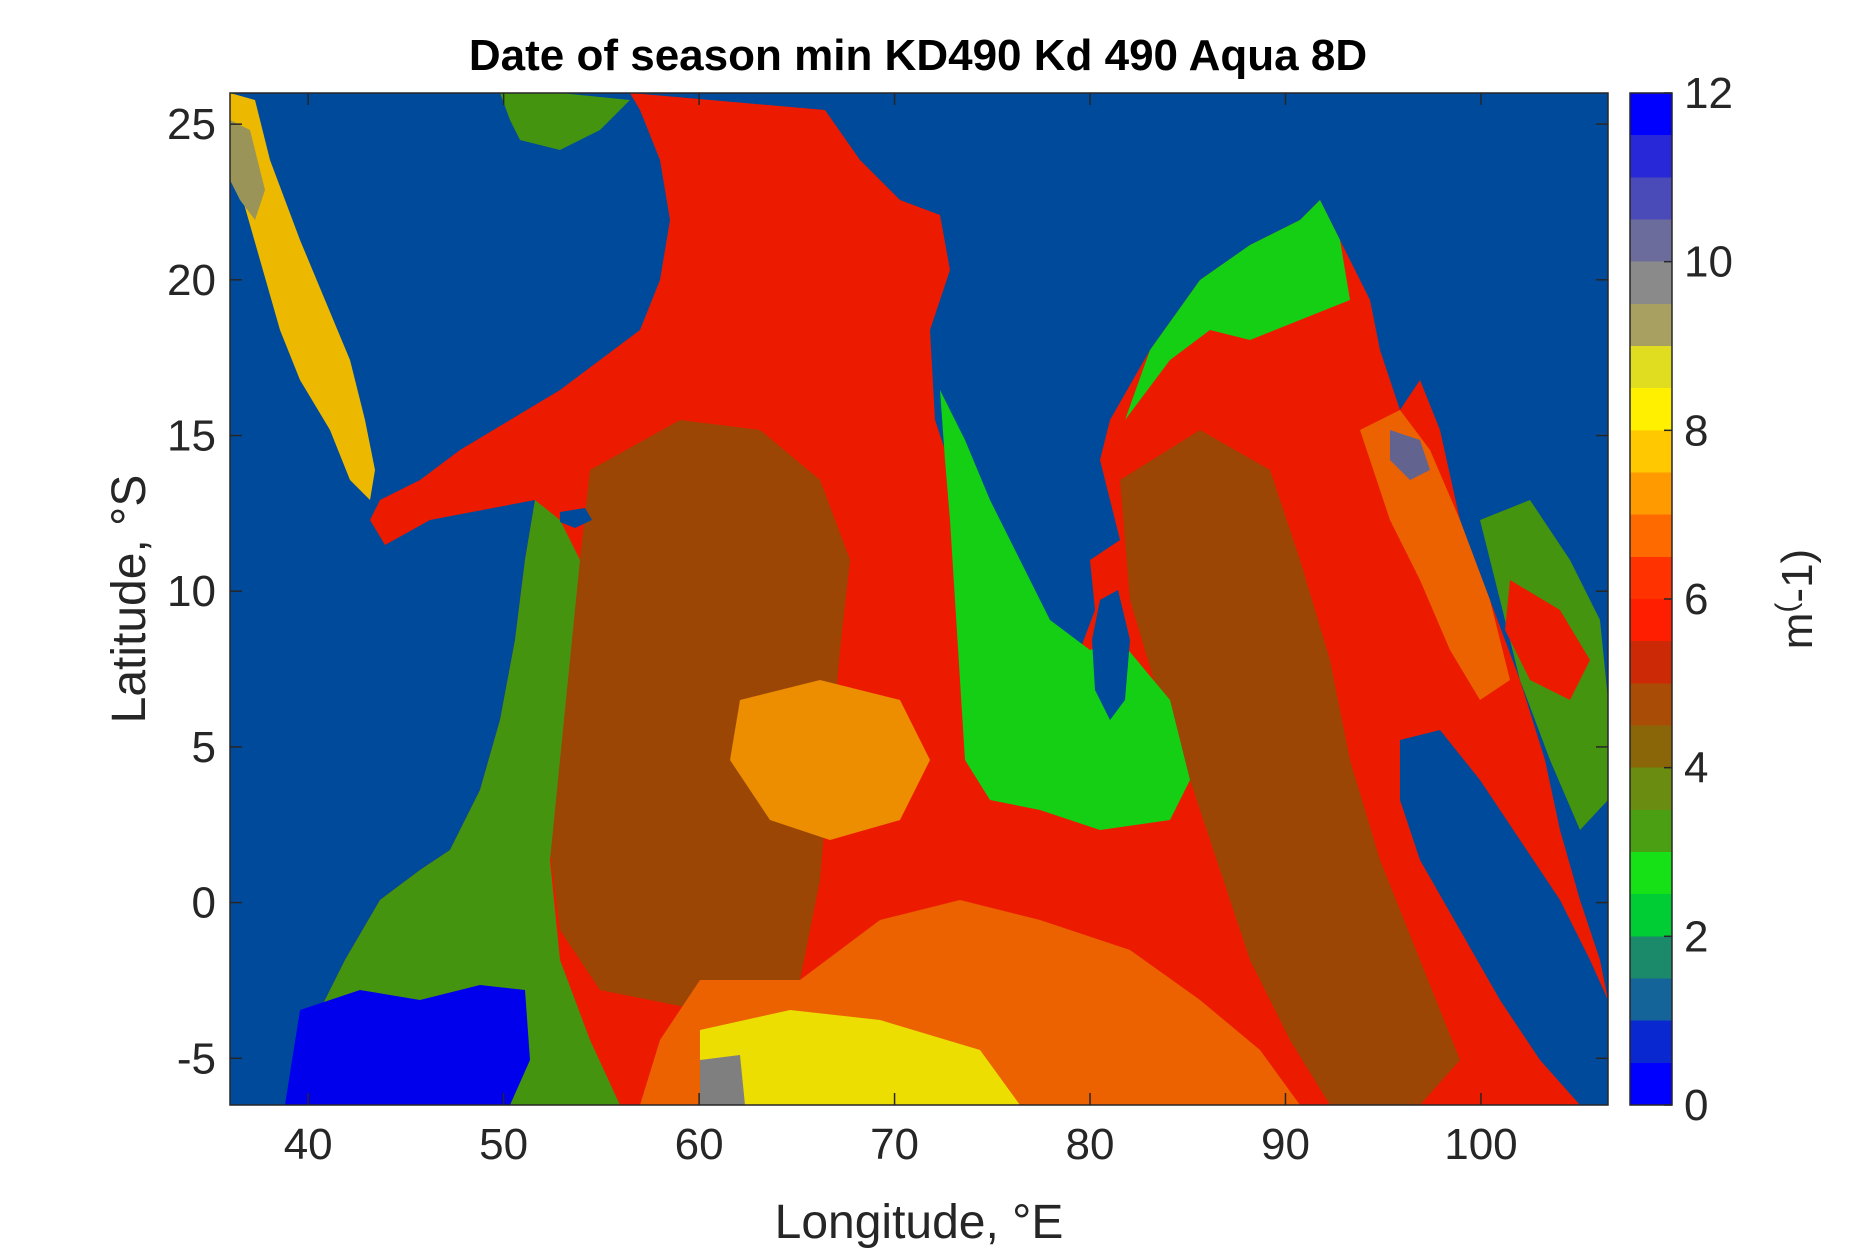 The height and width of the screenshot is (1250, 1875). What do you see at coordinates (129, 599) in the screenshot?
I see `y-axis-label: Latitude, °S` at bounding box center [129, 599].